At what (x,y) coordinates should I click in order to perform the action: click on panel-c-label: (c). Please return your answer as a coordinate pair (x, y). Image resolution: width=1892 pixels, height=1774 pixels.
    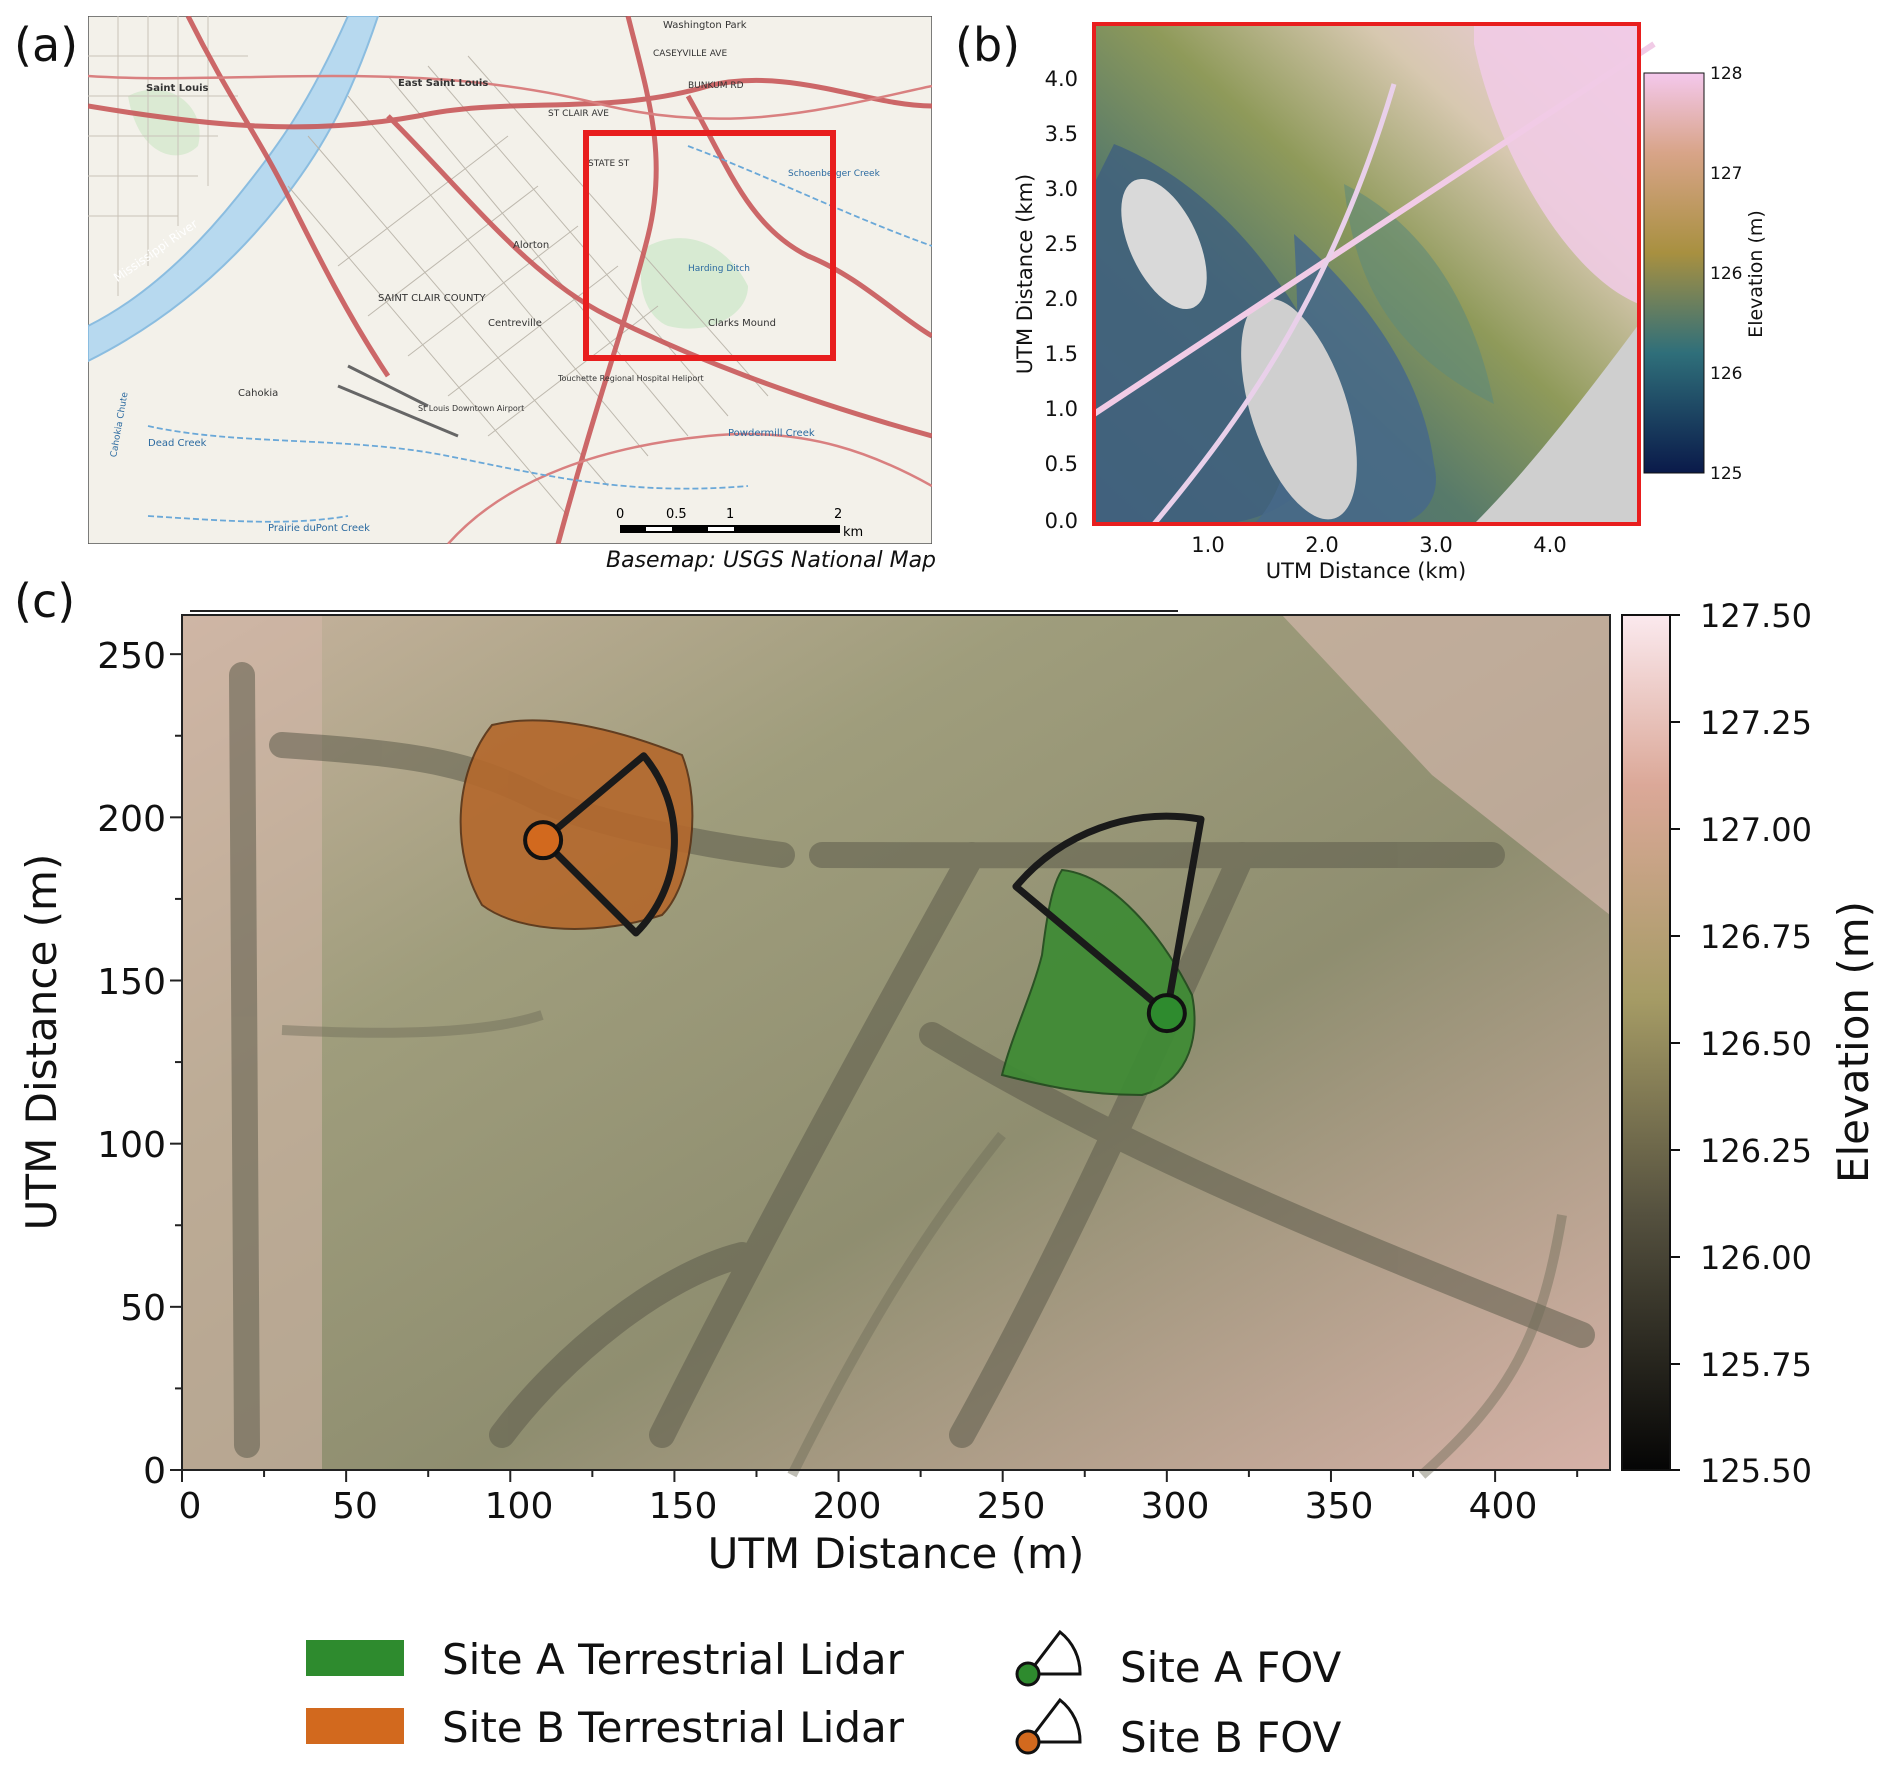
    Looking at the image, I should click on (45, 601).